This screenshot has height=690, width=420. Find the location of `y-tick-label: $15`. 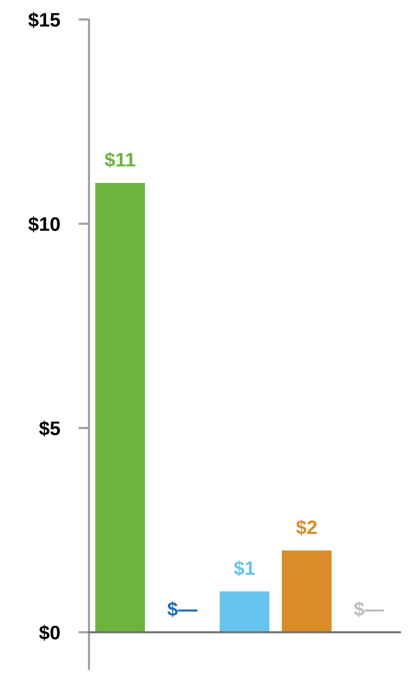

y-tick-label: $15 is located at coordinates (44, 20).